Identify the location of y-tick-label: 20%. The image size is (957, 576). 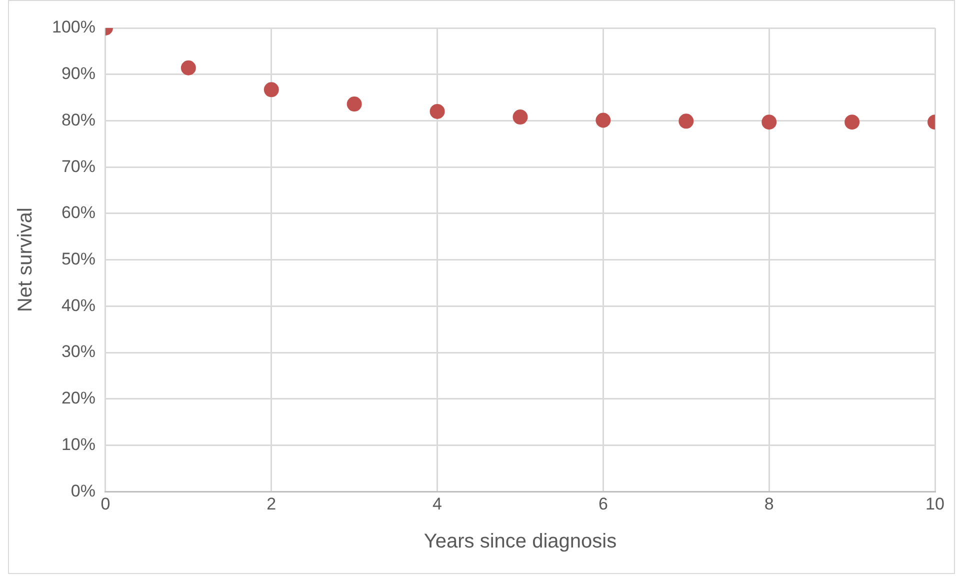
(78, 398).